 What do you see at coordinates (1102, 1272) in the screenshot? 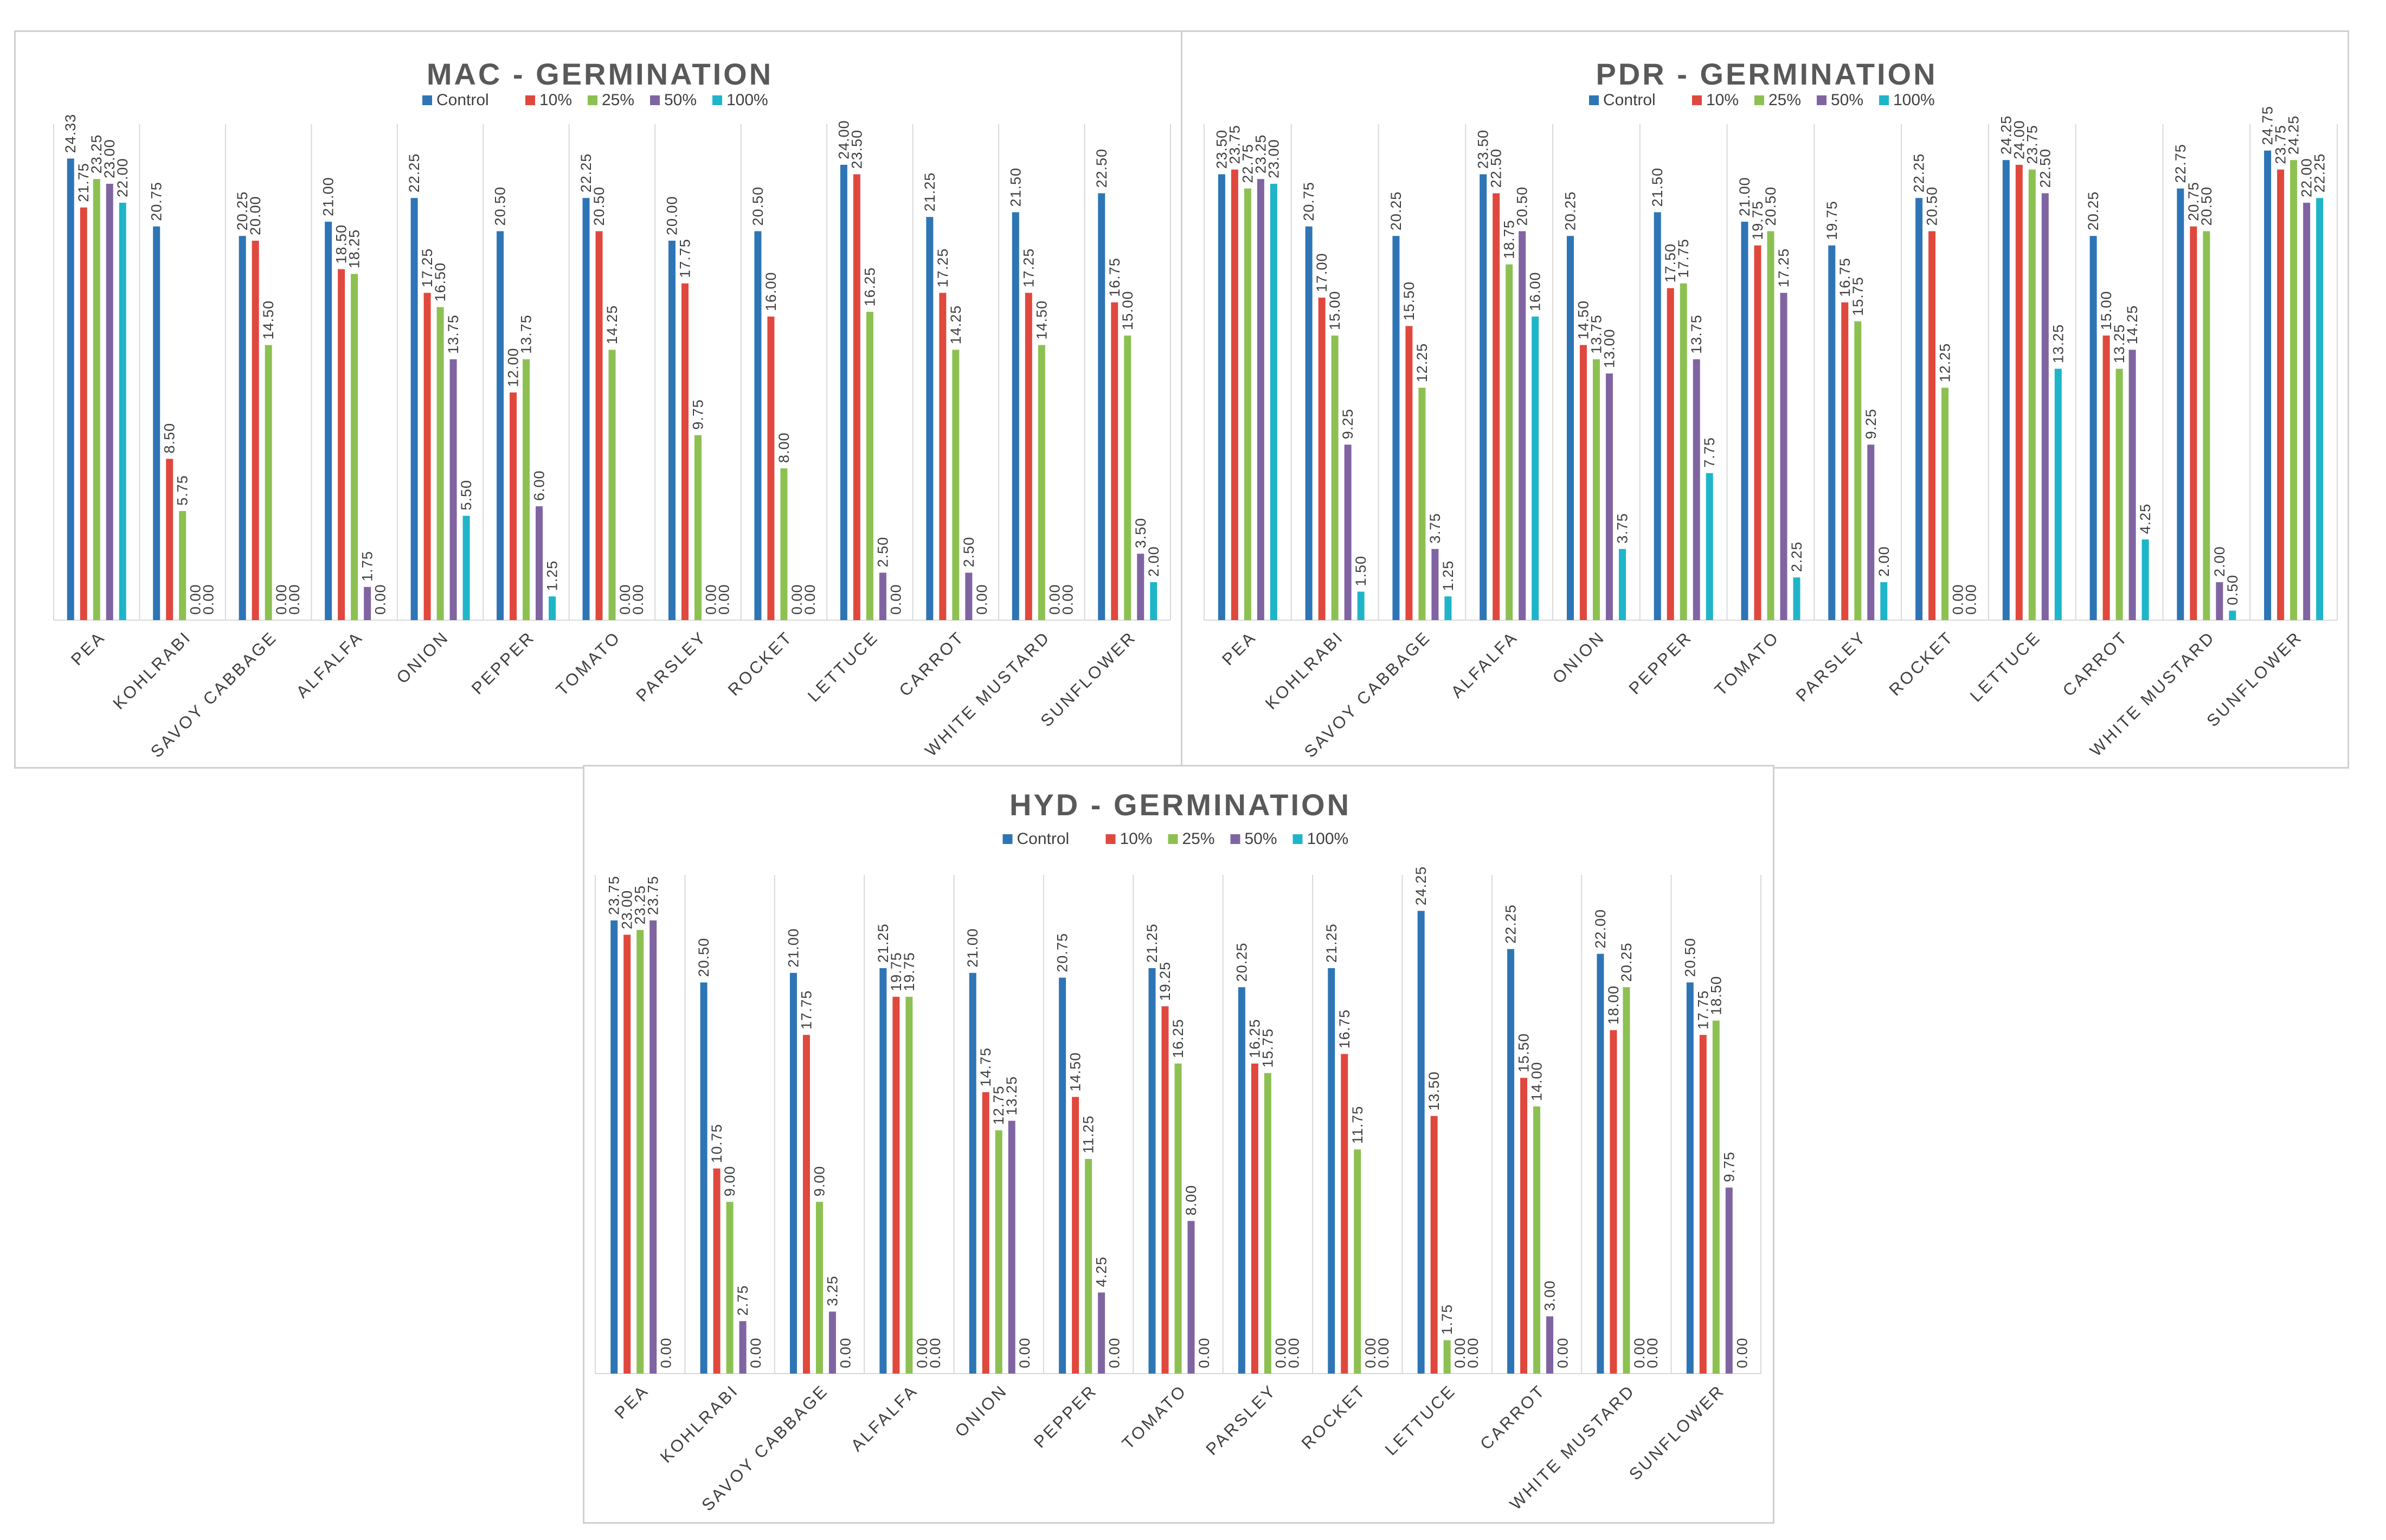
I see `data-label-pepper-50pct: 4.25` at bounding box center [1102, 1272].